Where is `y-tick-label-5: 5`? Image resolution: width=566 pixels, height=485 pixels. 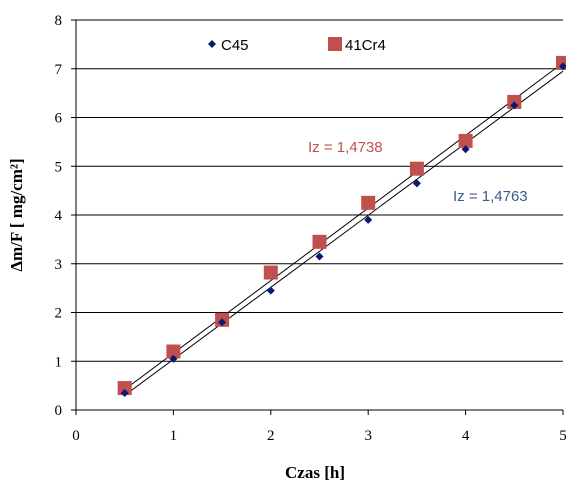
y-tick-label-5: 5 is located at coordinates (59, 167).